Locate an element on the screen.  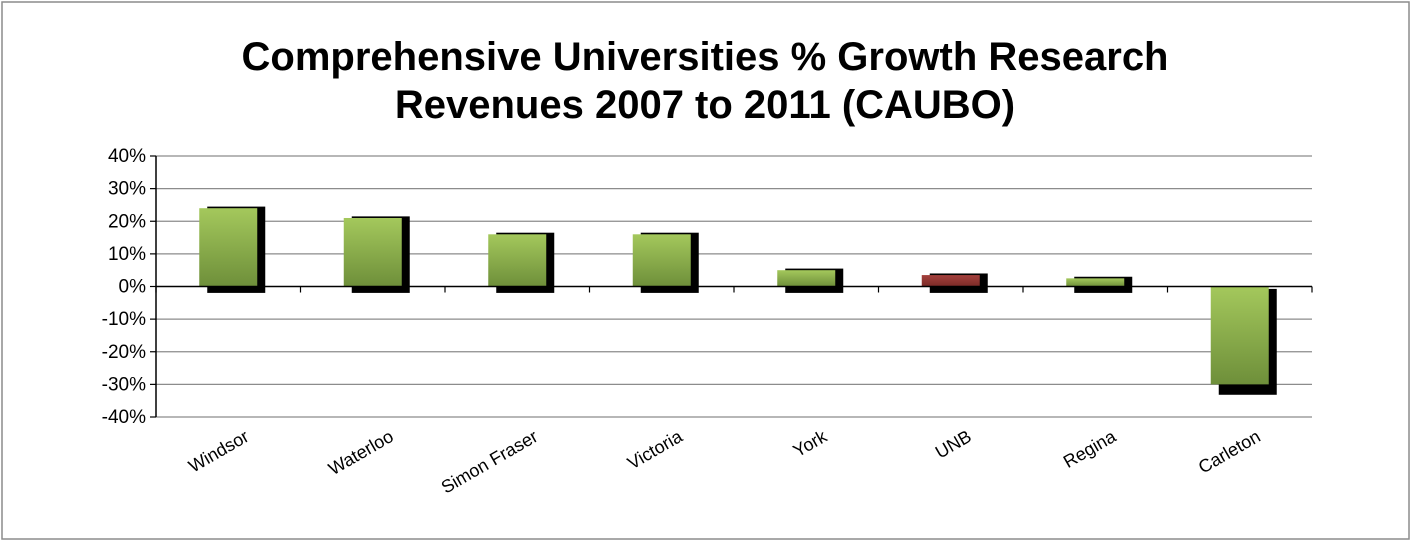
bar-simon-fraser is located at coordinates (517, 260).